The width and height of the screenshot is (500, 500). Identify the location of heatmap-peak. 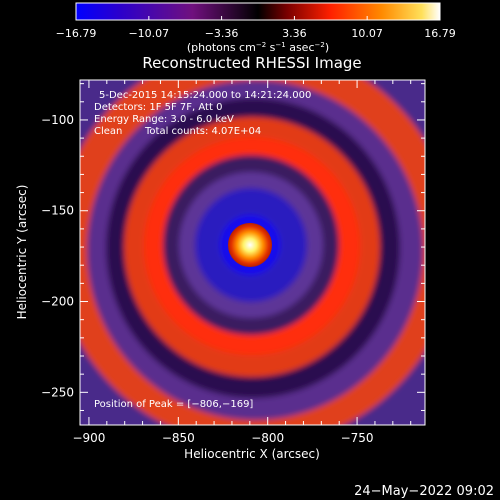
(250, 245).